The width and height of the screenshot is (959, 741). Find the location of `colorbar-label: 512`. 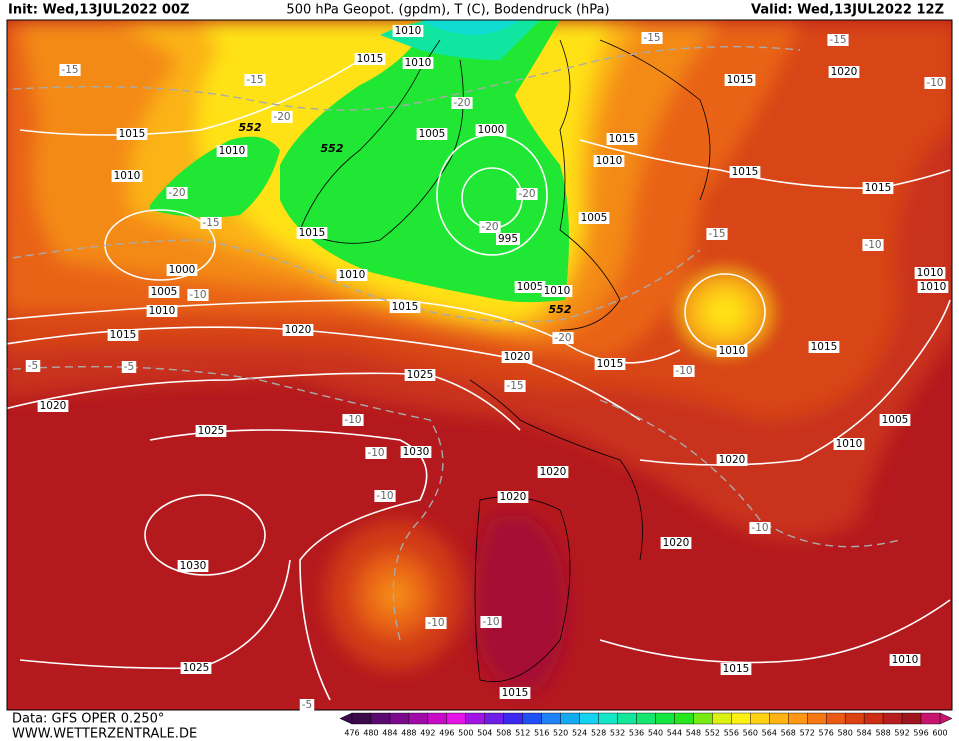

colorbar-label: 512 is located at coordinates (522, 733).